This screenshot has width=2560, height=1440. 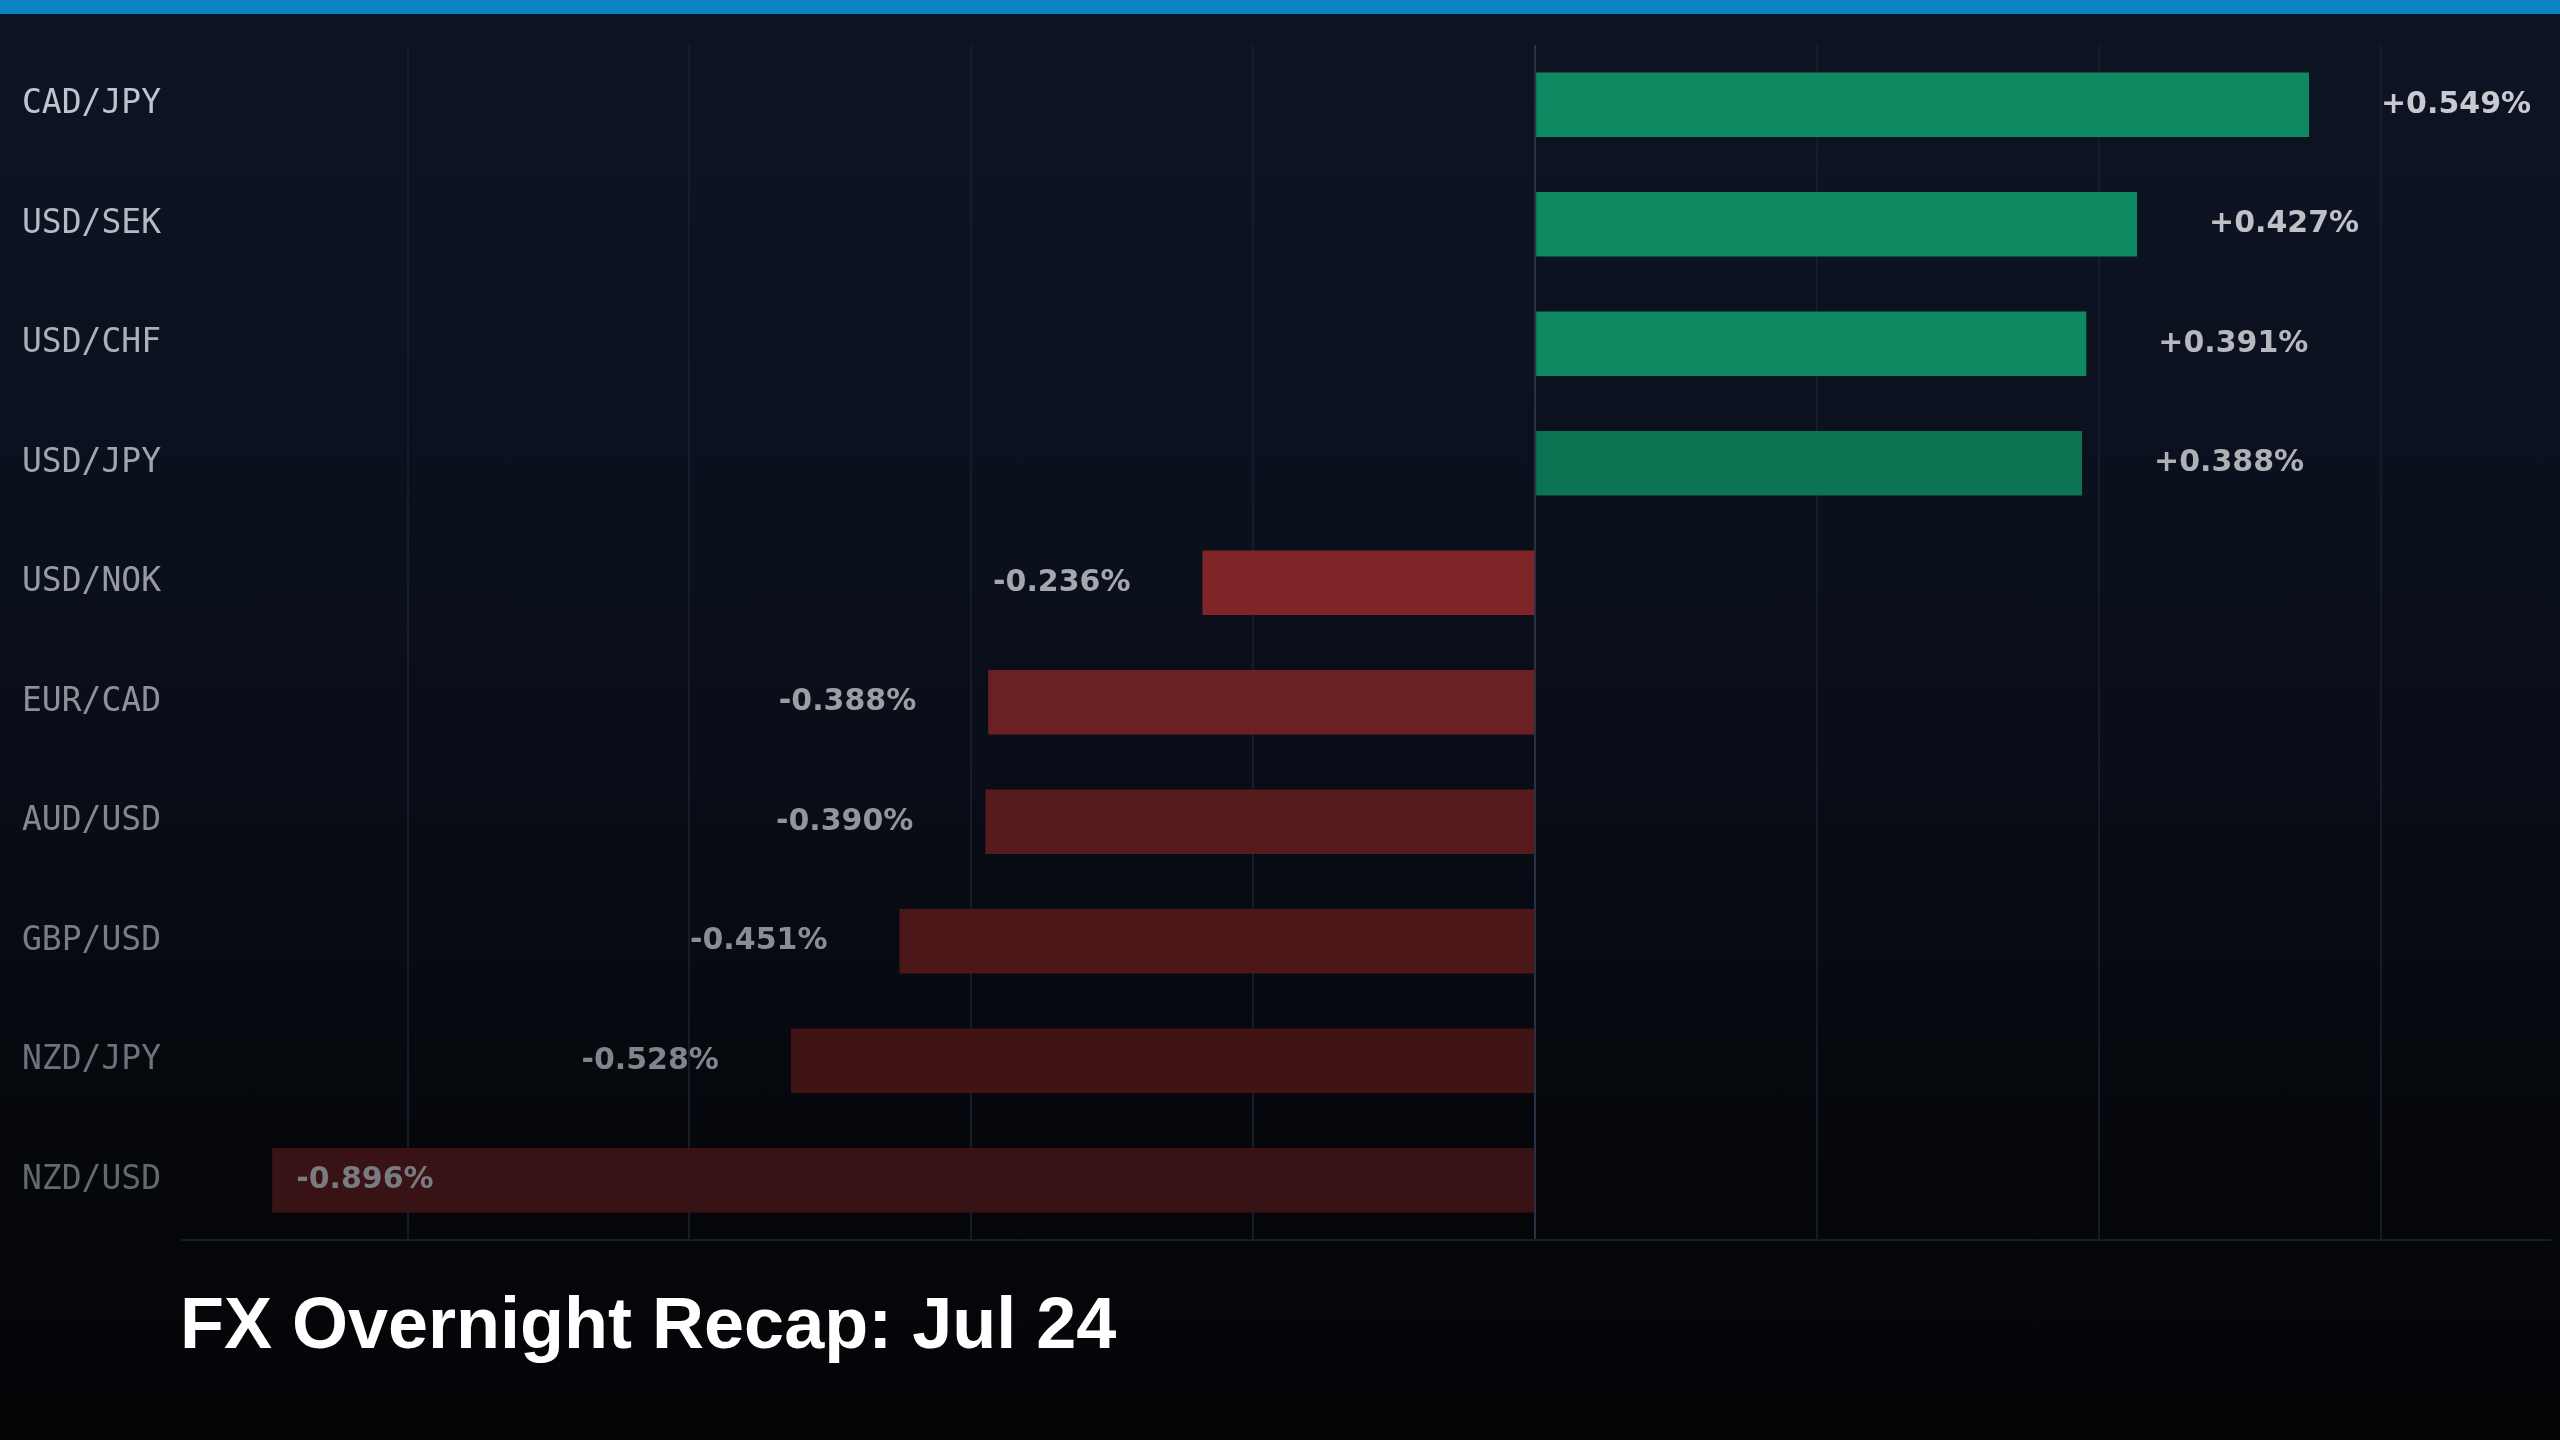 I want to click on data-label: +0.391%, so click(x=2233, y=341).